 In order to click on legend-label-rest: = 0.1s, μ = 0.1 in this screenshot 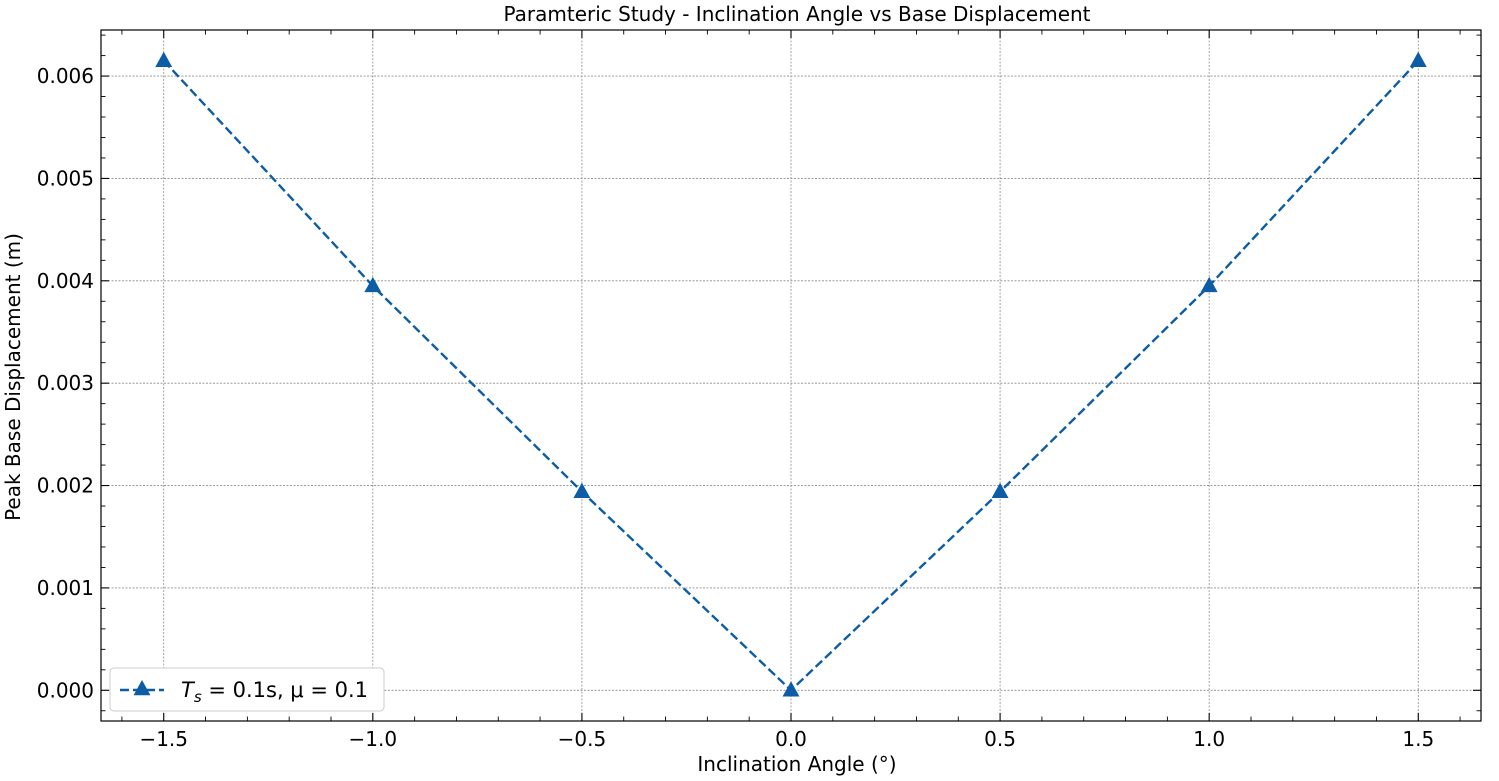, I will do `click(285, 690)`.